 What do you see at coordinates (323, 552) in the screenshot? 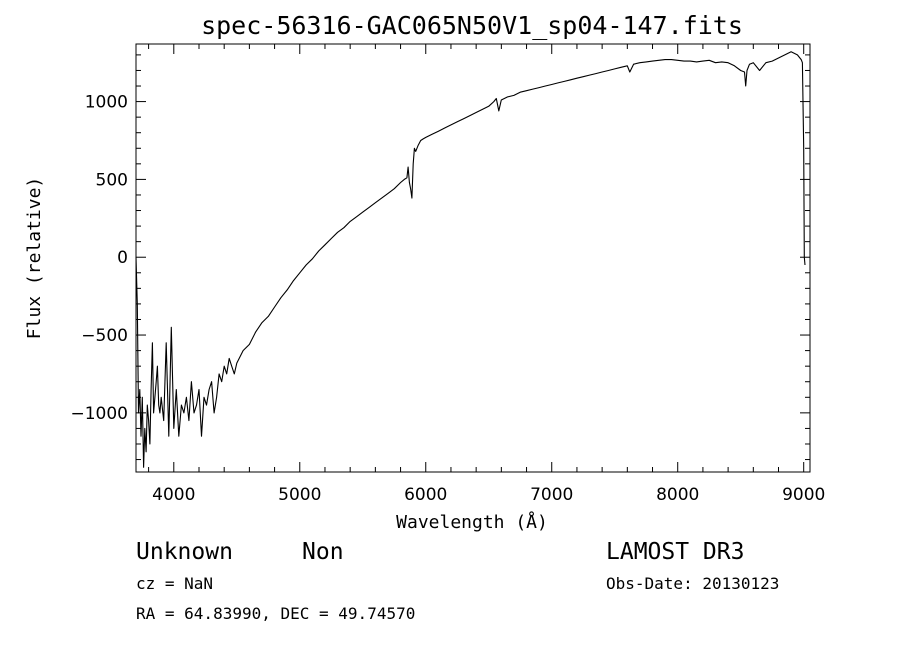
I see `object-subclass: Non` at bounding box center [323, 552].